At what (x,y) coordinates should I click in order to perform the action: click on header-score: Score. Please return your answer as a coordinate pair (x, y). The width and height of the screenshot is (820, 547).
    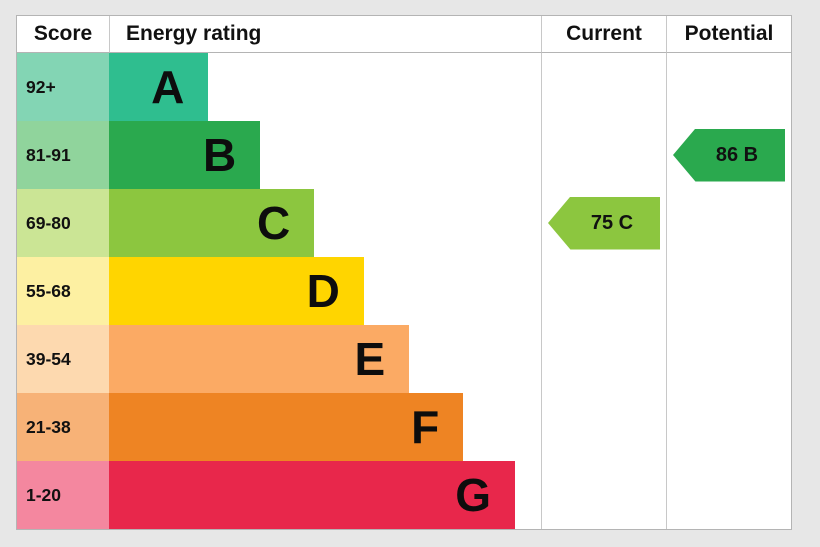
    Looking at the image, I should click on (63, 34).